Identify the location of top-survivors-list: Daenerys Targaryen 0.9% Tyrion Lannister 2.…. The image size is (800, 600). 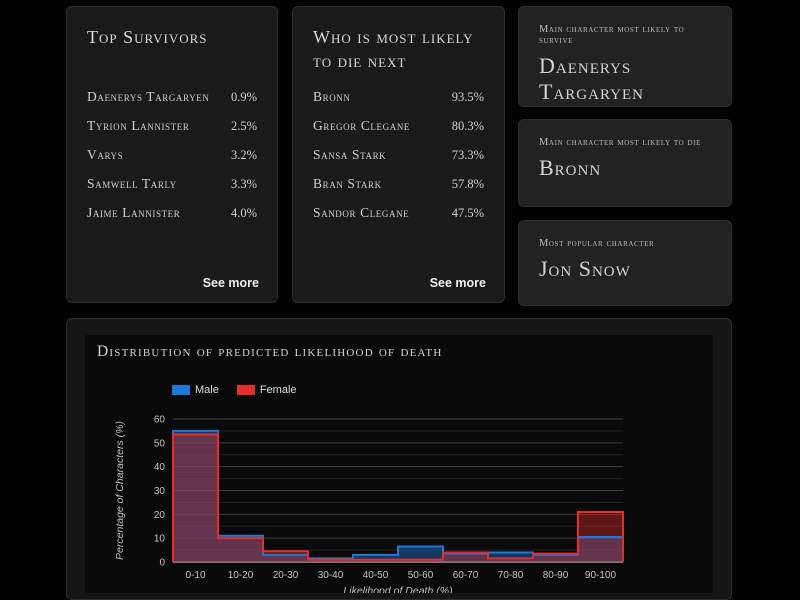
(172, 161).